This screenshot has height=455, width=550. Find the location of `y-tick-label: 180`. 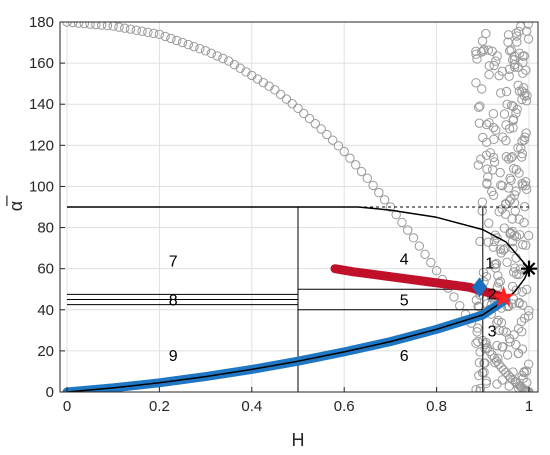

y-tick-label: 180 is located at coordinates (41, 22).